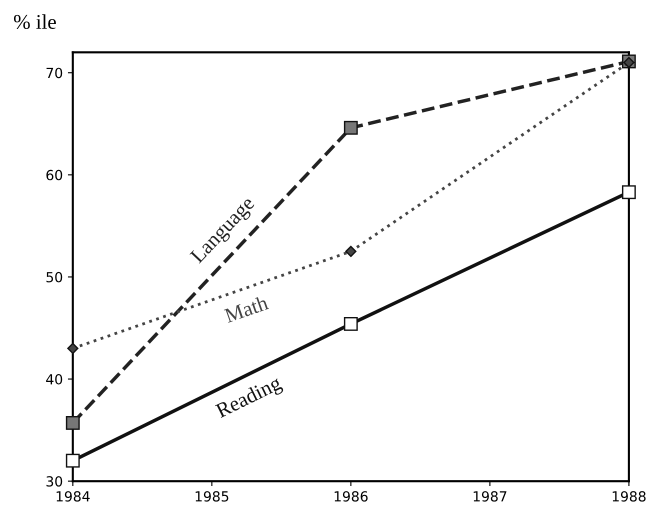  What do you see at coordinates (629, 496) in the screenshot?
I see `x-tick-label: 1988` at bounding box center [629, 496].